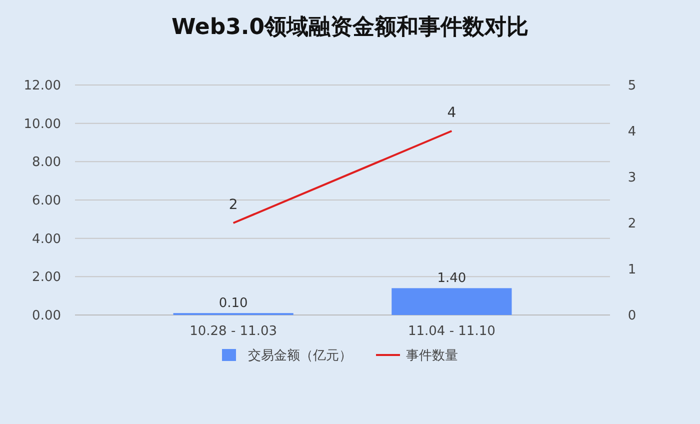 The width and height of the screenshot is (700, 424). I want to click on data-label: 2, so click(233, 205).